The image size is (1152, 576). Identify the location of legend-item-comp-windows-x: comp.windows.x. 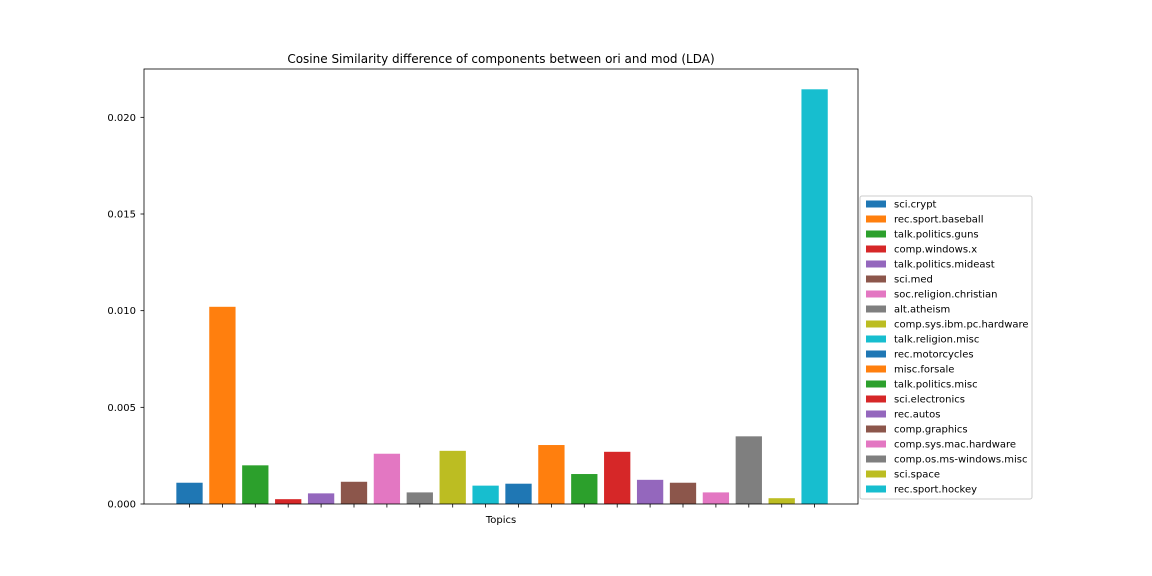
(921, 250).